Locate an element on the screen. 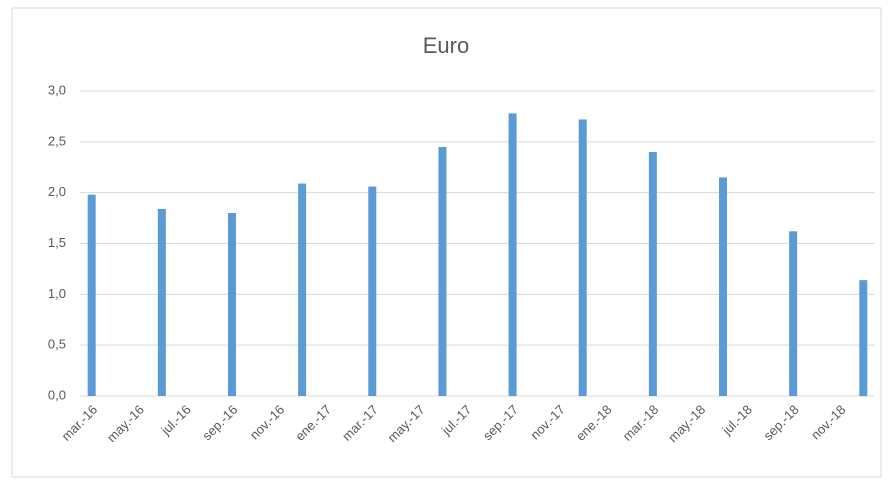  y-tick-label: 3,0 is located at coordinates (57, 89).